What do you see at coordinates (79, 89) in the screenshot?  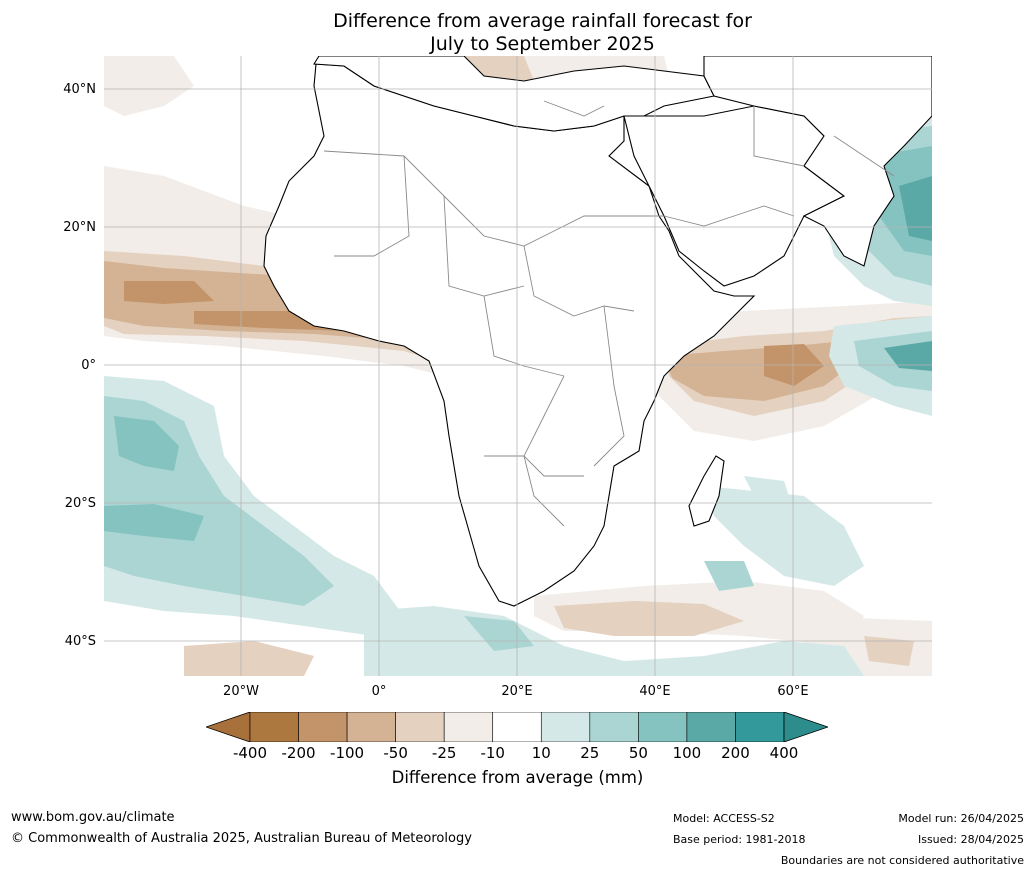 I see `lat-label-40n: 40°N` at bounding box center [79, 89].